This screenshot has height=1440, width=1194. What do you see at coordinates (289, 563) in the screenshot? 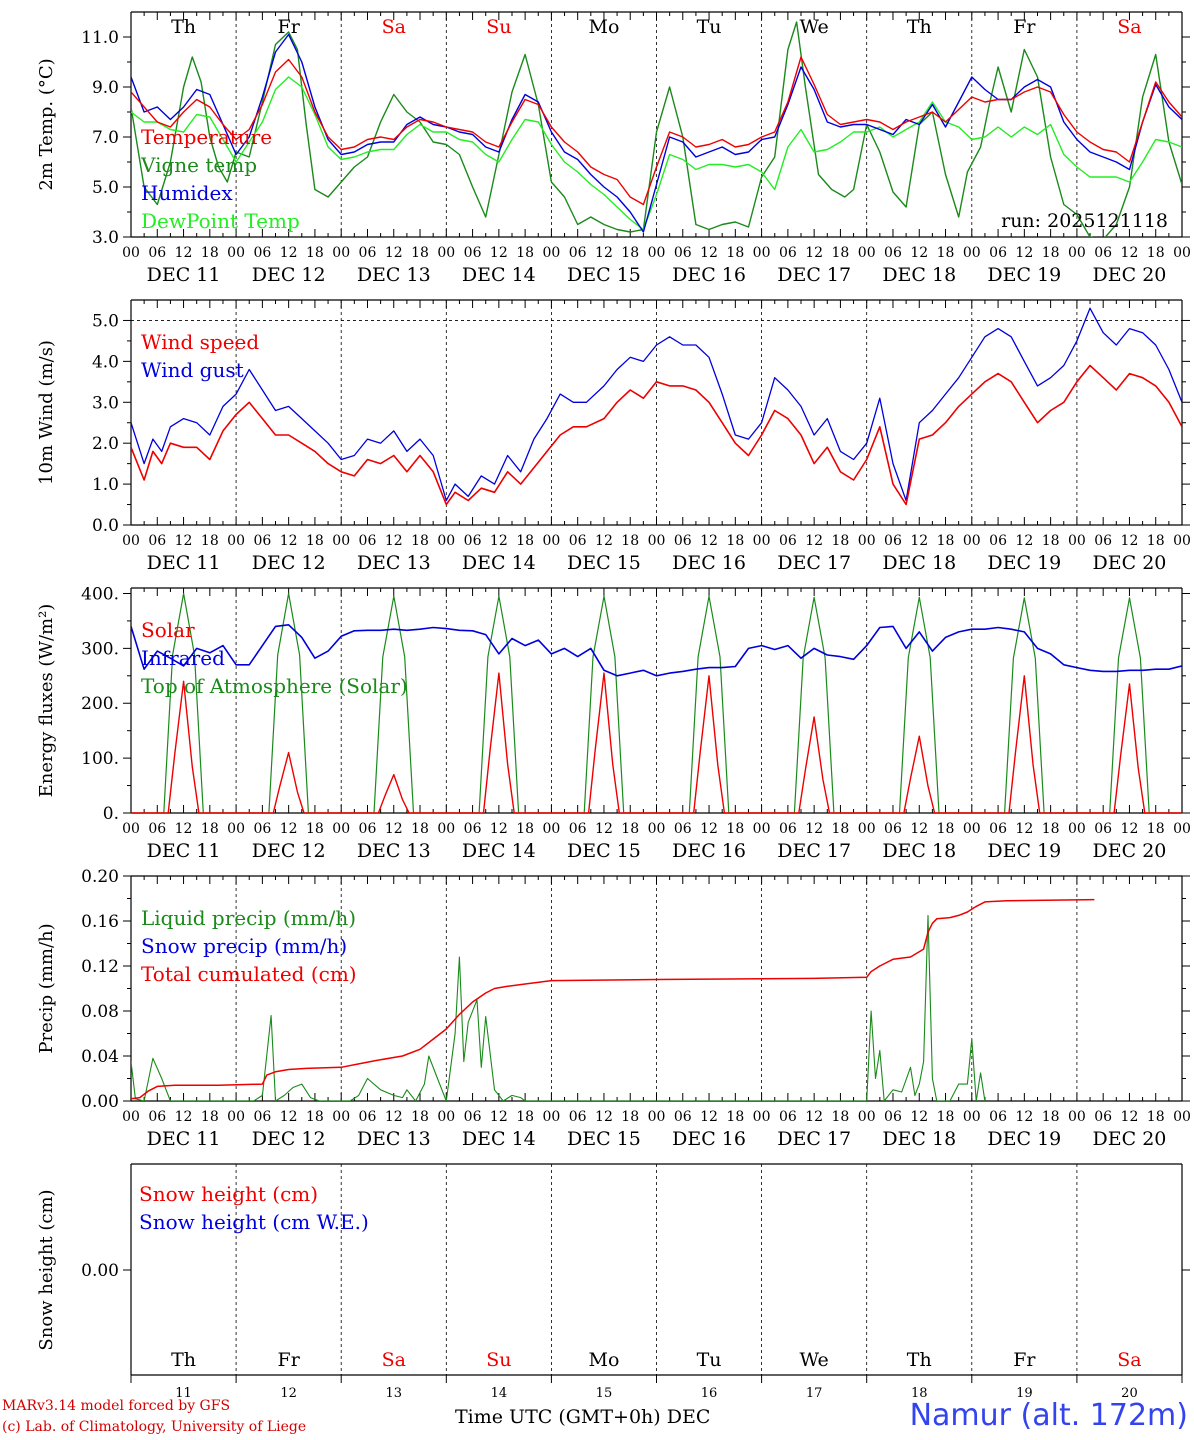
I see `wind-date-label: DEC 12` at bounding box center [289, 563].